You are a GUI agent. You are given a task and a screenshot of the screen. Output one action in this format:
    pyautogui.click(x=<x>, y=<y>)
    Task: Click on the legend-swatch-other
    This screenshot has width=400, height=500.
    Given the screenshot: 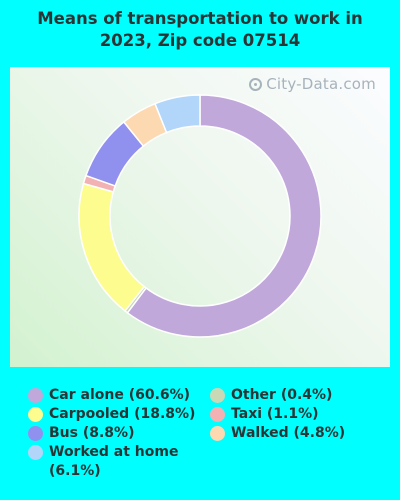 What is the action you would take?
    pyautogui.click(x=217, y=395)
    